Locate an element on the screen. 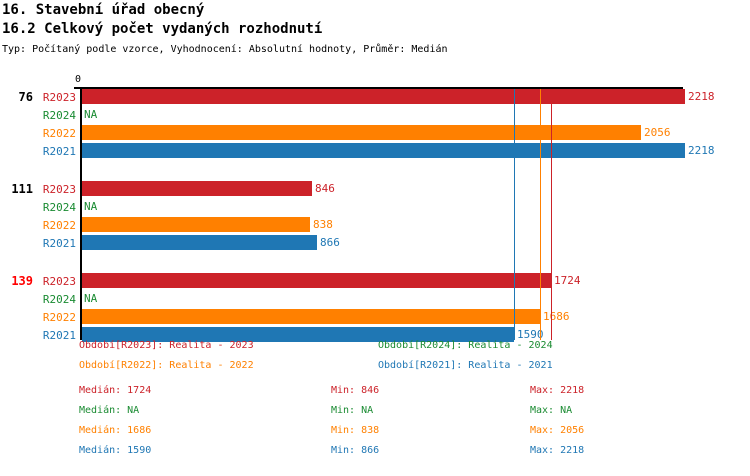 Image resolution: width=750 pixels, height=476 pixels. bar-value-label: 866 is located at coordinates (330, 242).